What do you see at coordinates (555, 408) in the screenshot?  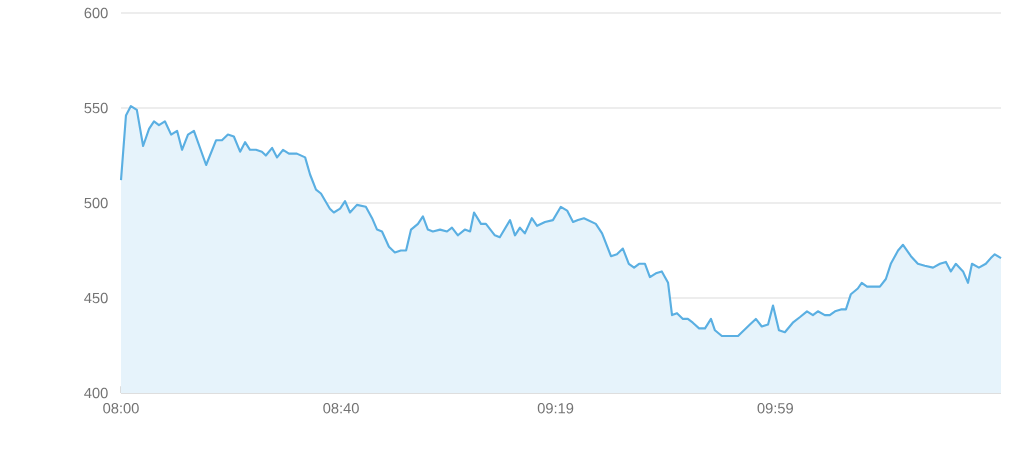 I see `x-tick-label: 09:19` at bounding box center [555, 408].